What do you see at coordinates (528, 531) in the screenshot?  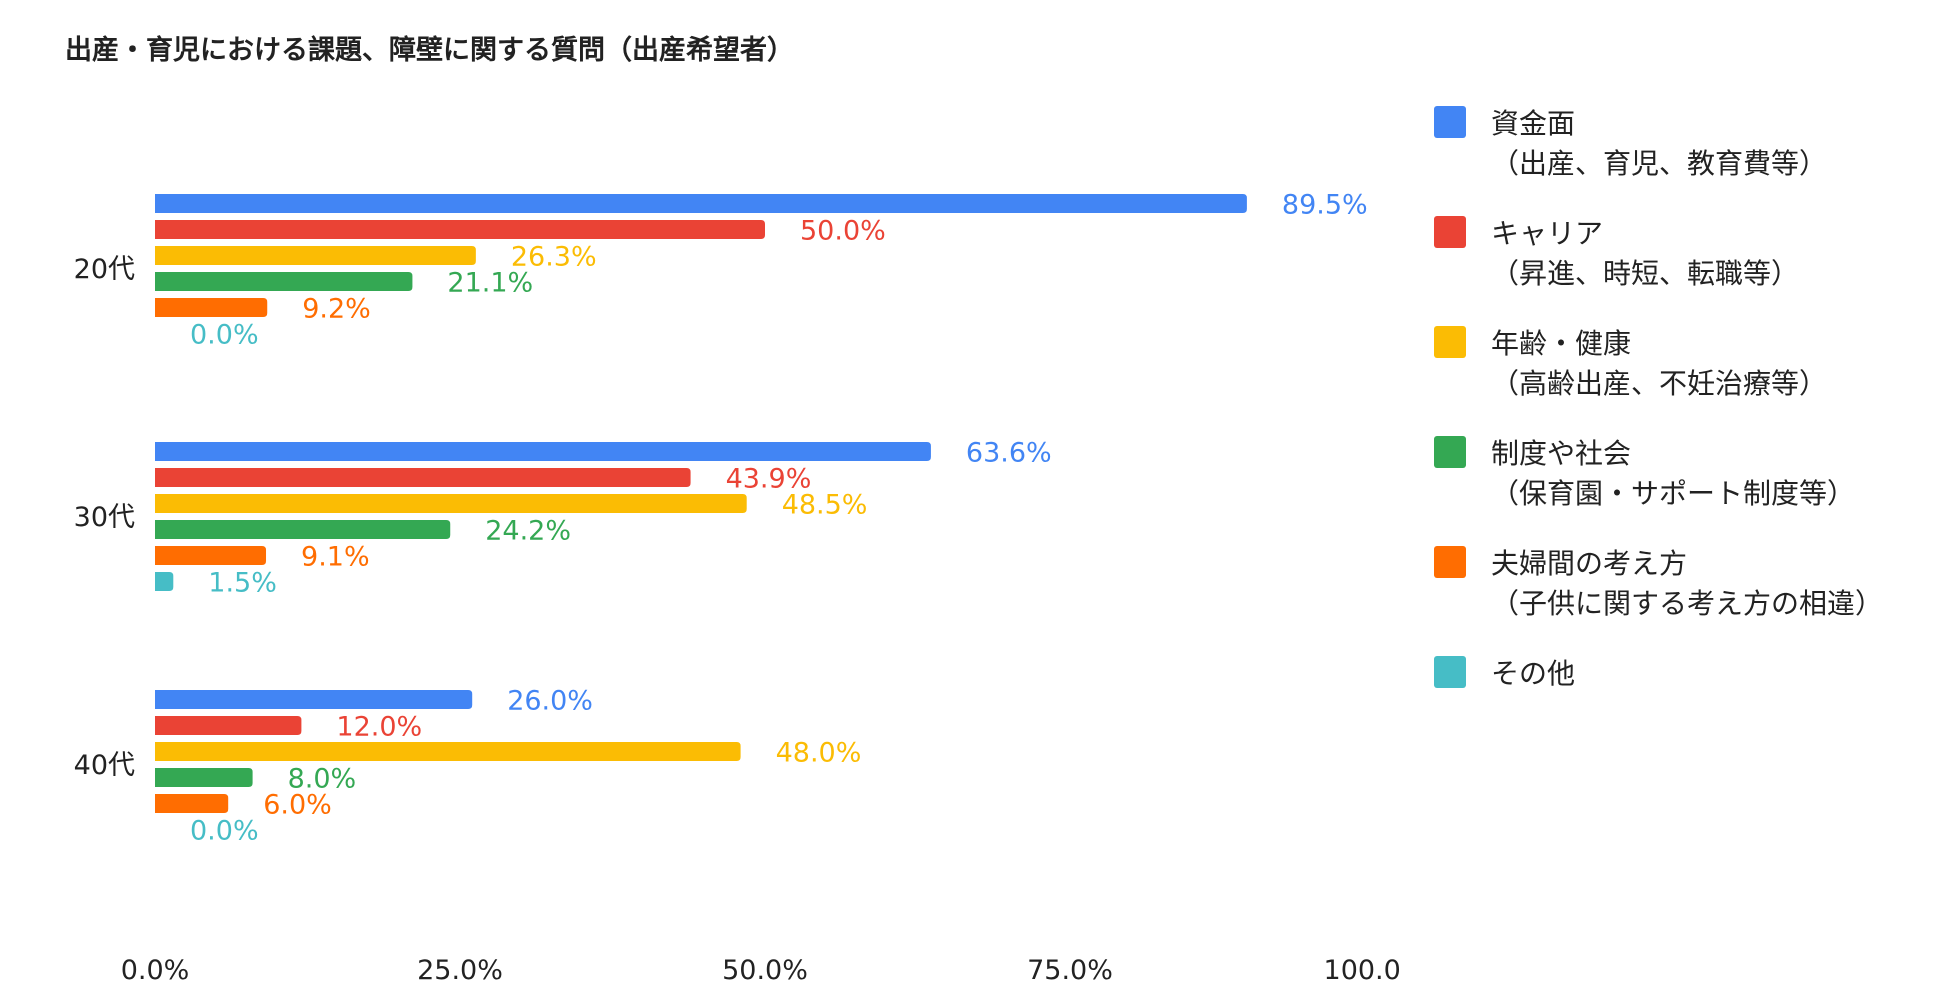 I see `data-label: 24.2%` at bounding box center [528, 531].